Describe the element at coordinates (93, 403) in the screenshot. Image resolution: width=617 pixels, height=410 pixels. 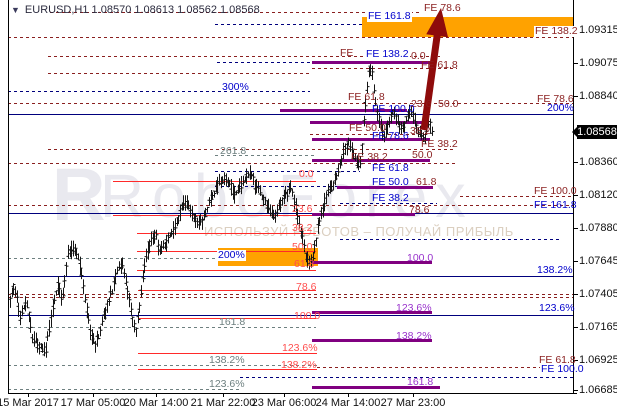
I see `time-axis-label: 17 Mar 05:00` at that location.